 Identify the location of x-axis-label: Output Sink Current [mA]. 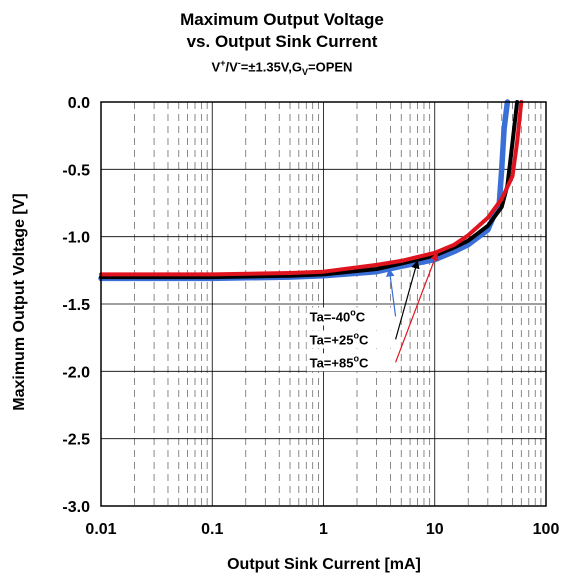
(324, 564).